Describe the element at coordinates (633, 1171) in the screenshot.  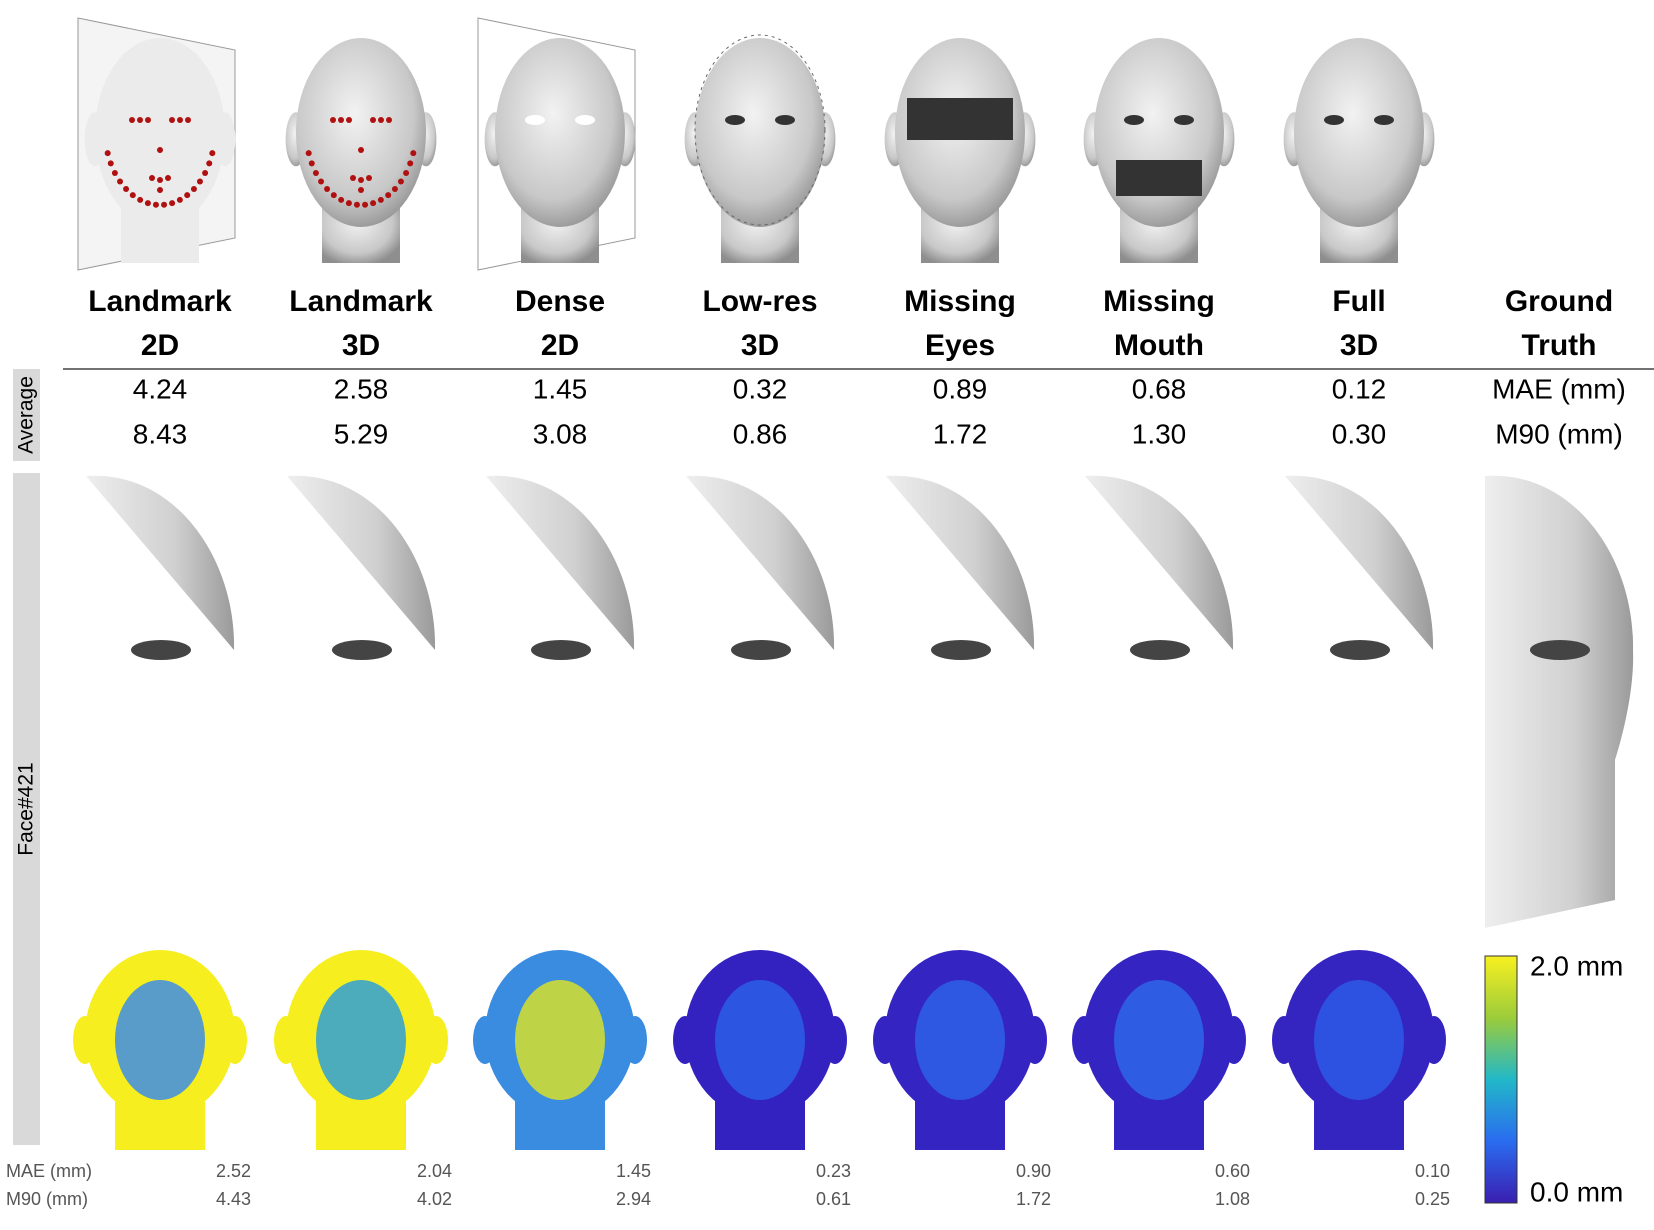
I see `face-mae: 1.45` at that location.